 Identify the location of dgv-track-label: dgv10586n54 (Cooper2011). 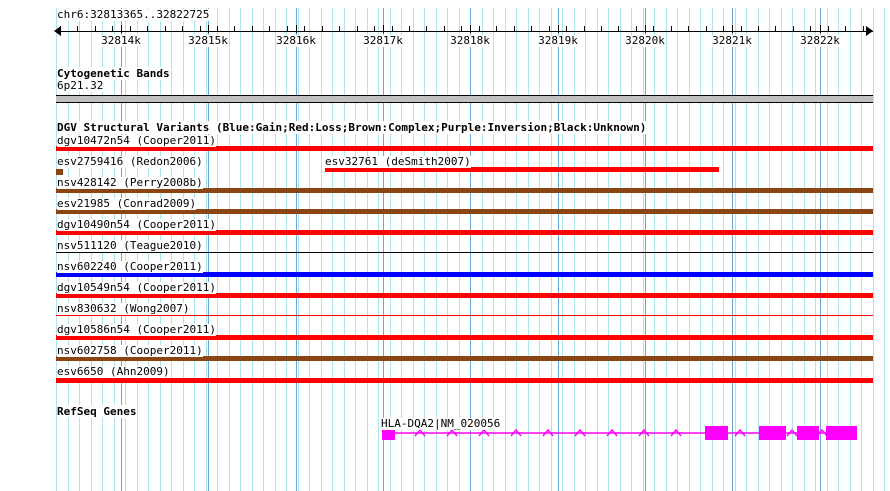
(136, 329).